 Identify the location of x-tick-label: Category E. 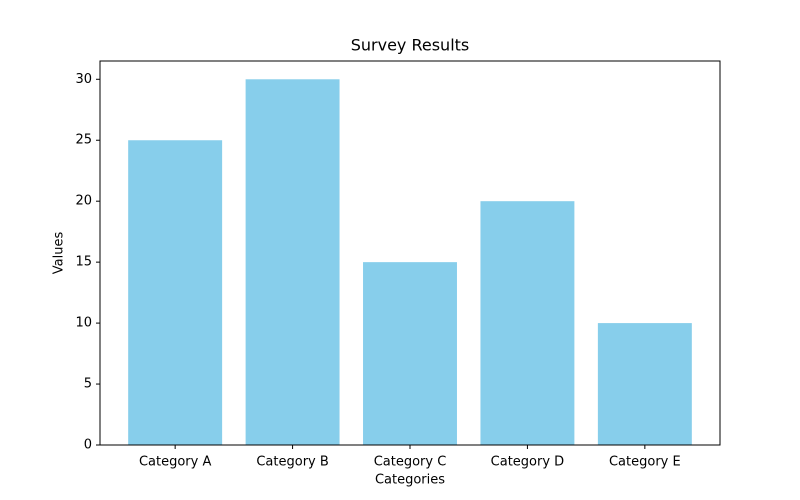
(645, 462).